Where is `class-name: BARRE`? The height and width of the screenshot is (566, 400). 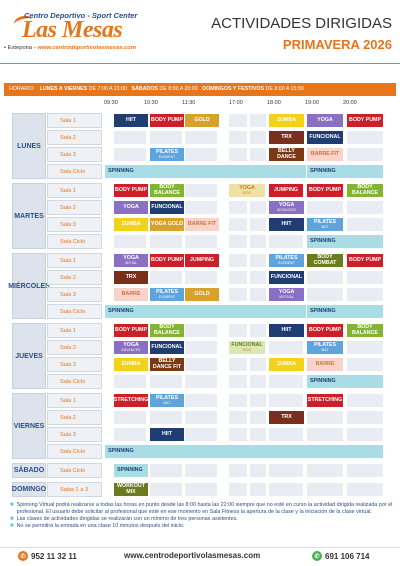
class-name: BARRE is located at coordinates (131, 293).